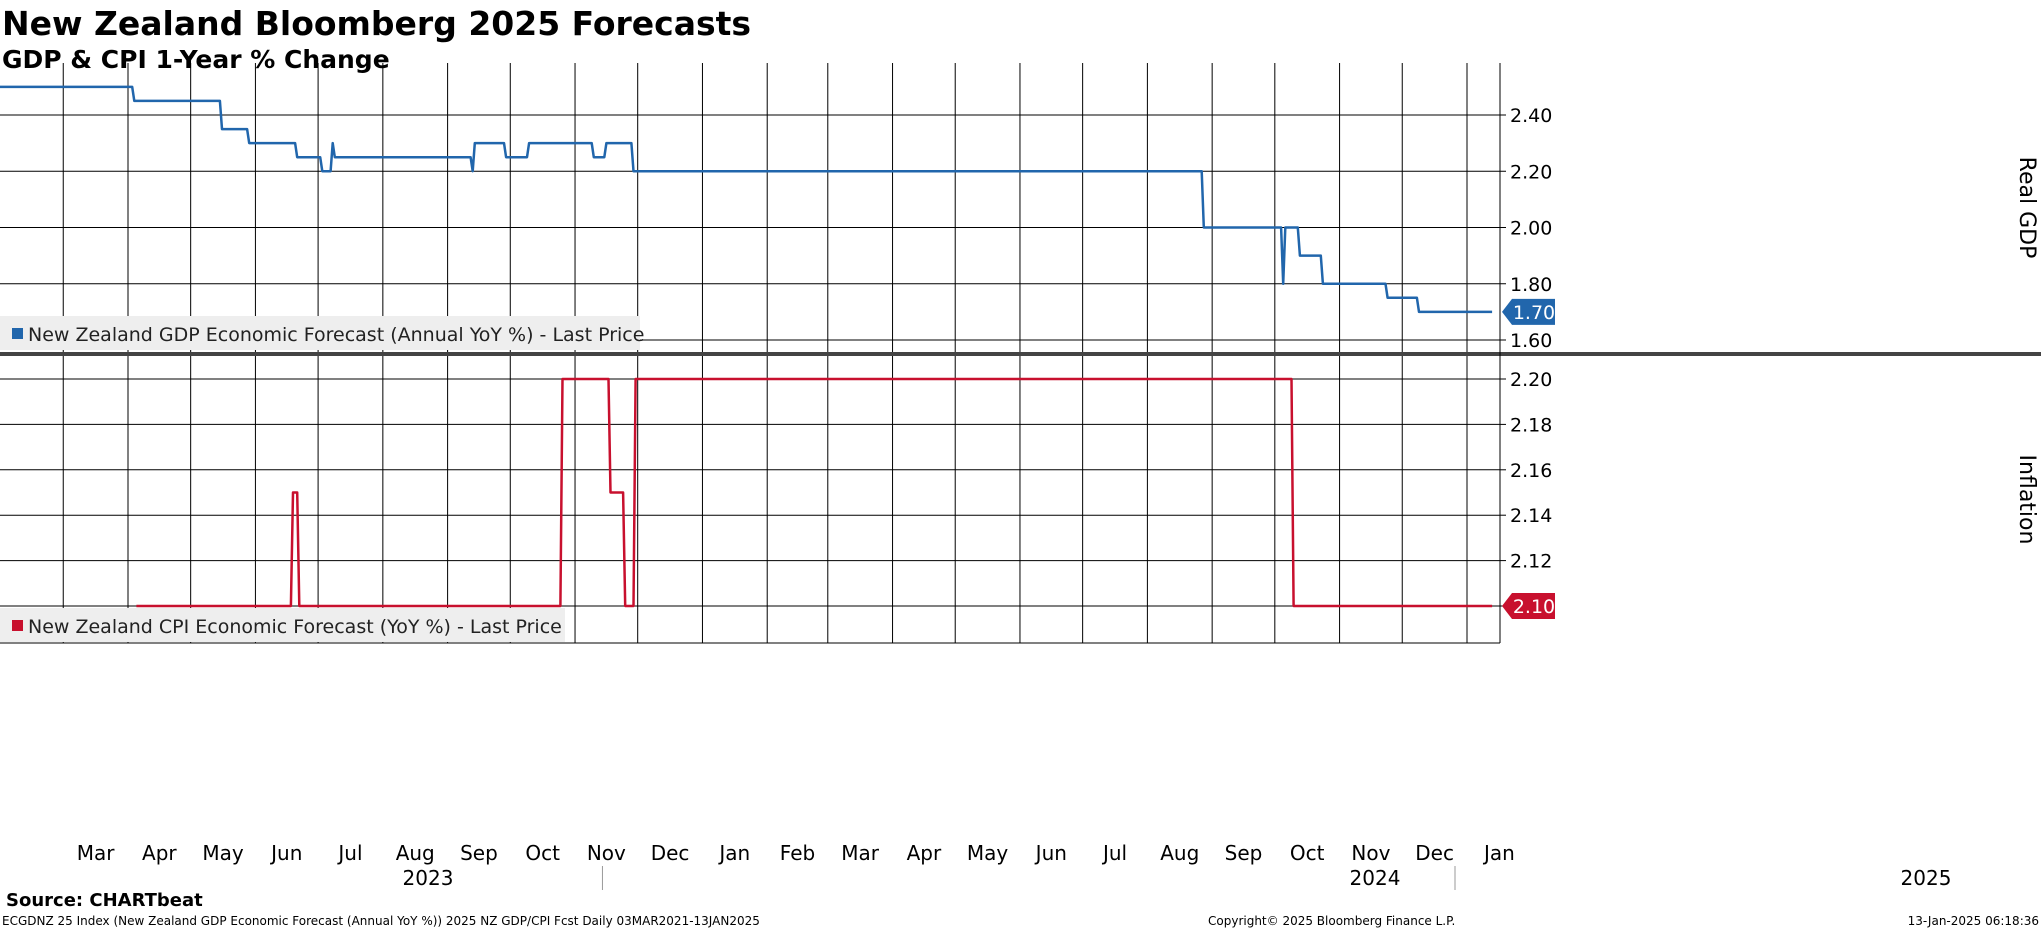 The width and height of the screenshot is (2041, 932). Describe the element at coordinates (1531, 116) in the screenshot. I see `gdp-ytick-label: 2.40` at that location.